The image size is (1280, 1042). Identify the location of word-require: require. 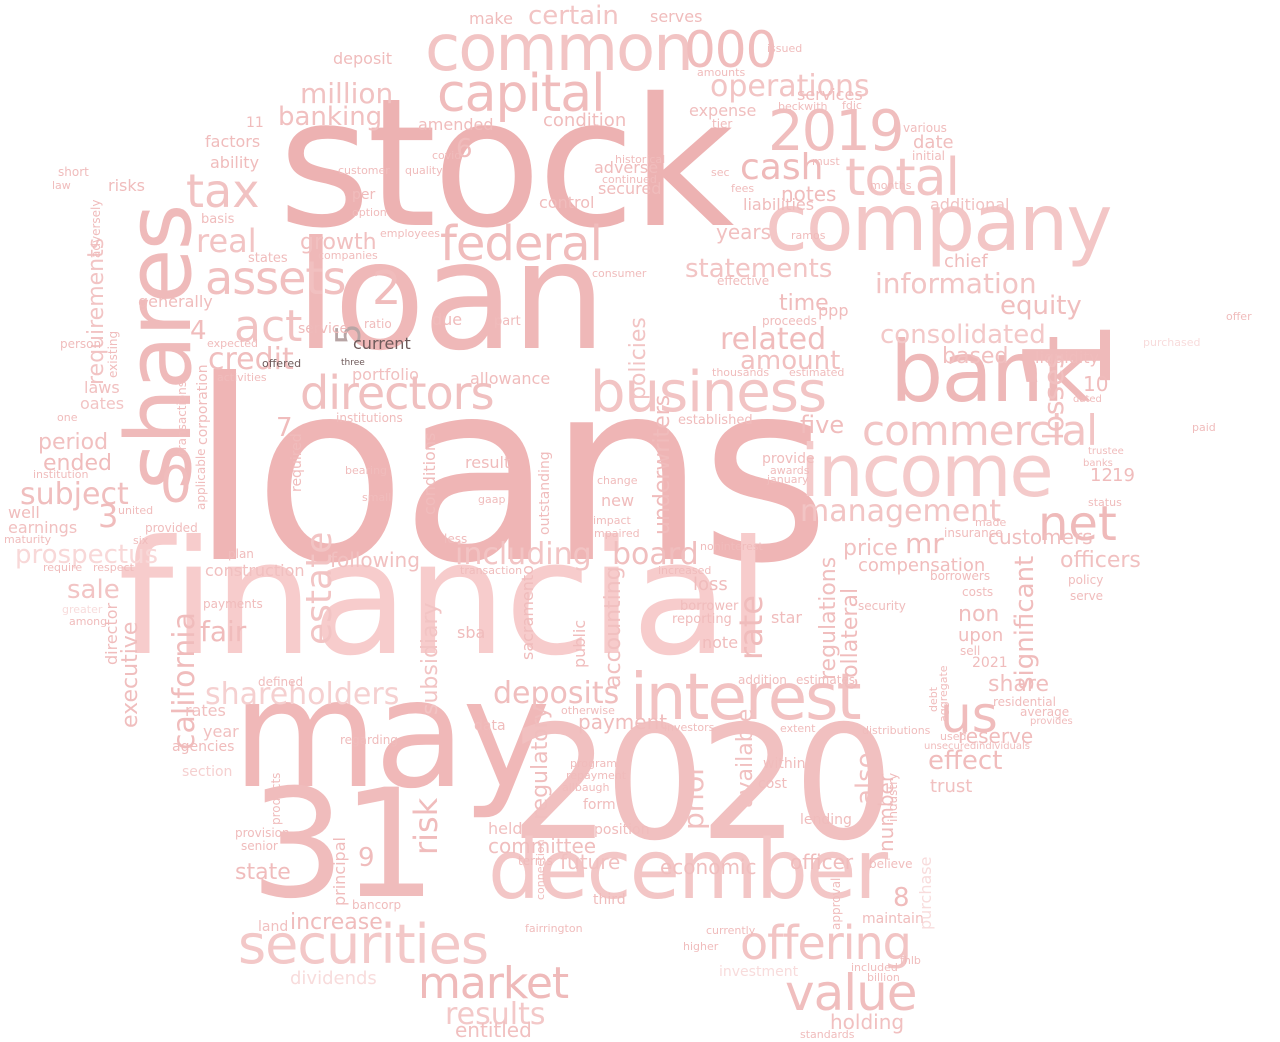
(63, 567).